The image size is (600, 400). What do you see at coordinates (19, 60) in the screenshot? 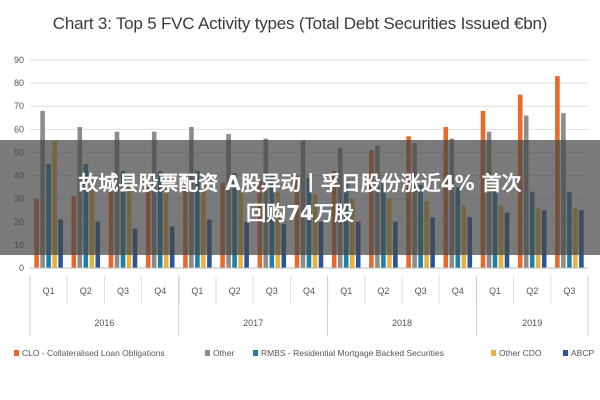
I see `y-tick-label: 90` at bounding box center [19, 60].